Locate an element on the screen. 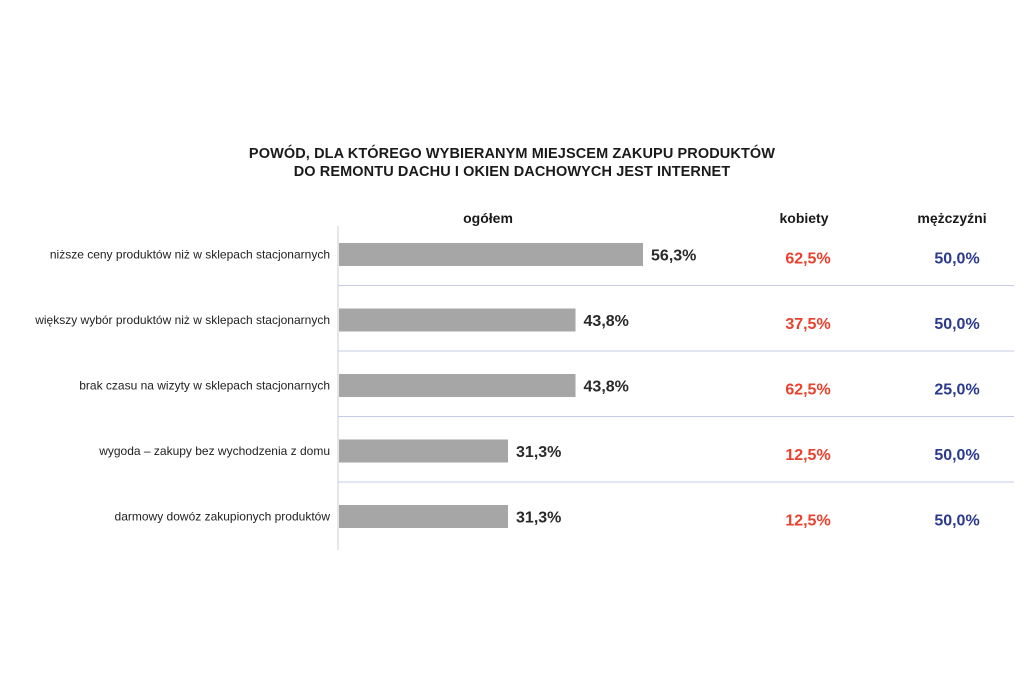 Image resolution: width=1024 pixels, height=683 pixels. category-label: wygoda – zakupy bez wychodzenia z domu is located at coordinates (214, 451).